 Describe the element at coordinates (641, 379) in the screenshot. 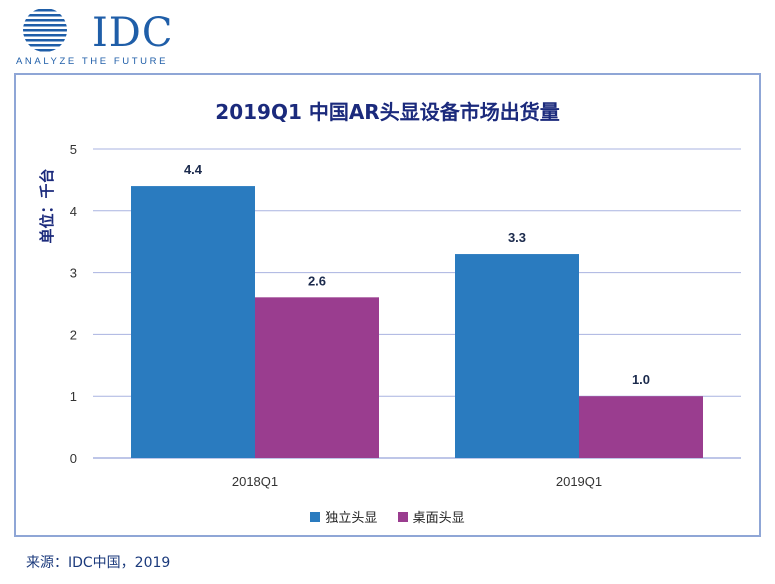

I see `data-label: 1.0` at that location.